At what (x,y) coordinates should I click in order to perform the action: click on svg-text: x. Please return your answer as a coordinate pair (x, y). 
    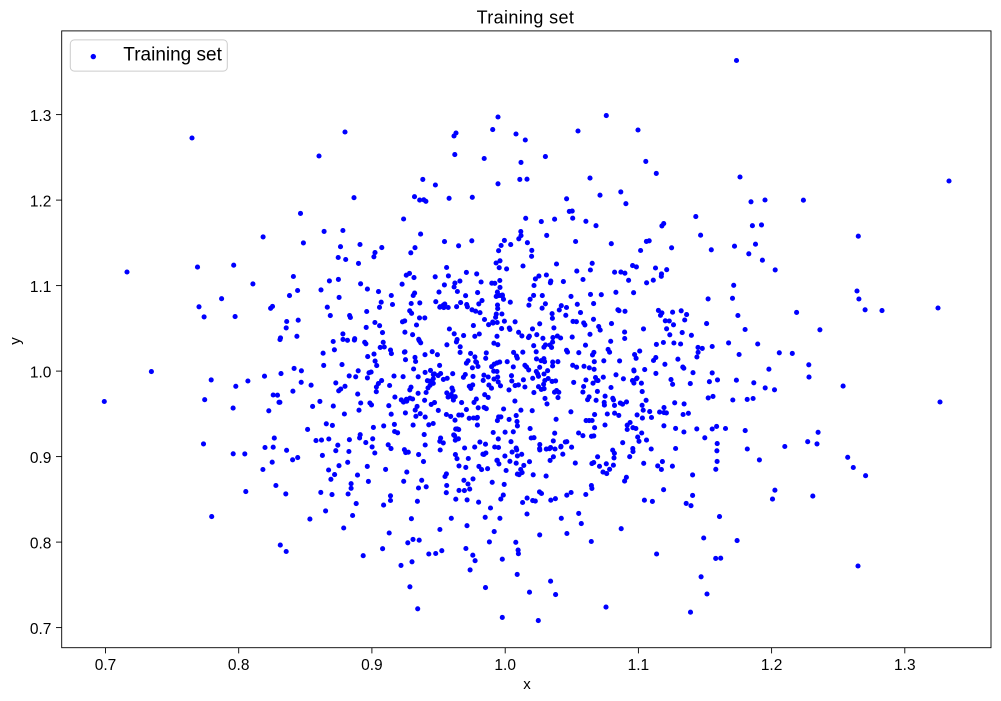
    Looking at the image, I should click on (527, 684).